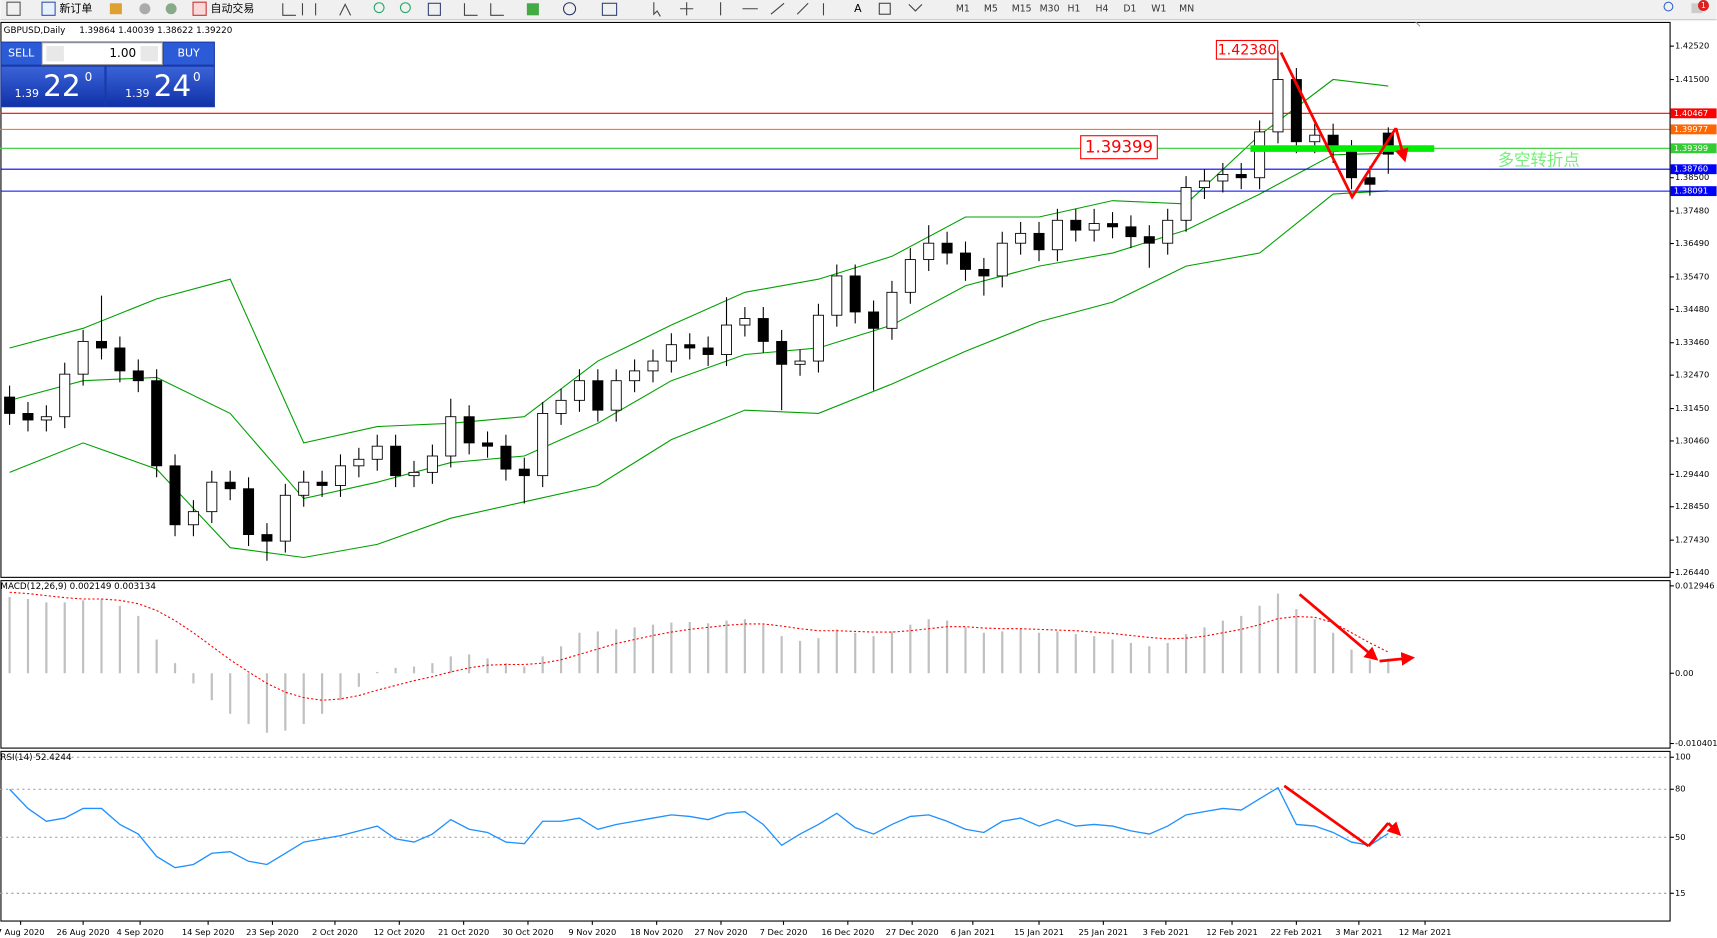 This screenshot has width=1717, height=938. Describe the element at coordinates (1039, 932) in the screenshot. I see `x-tick-label: 15 Jan 2021` at that location.